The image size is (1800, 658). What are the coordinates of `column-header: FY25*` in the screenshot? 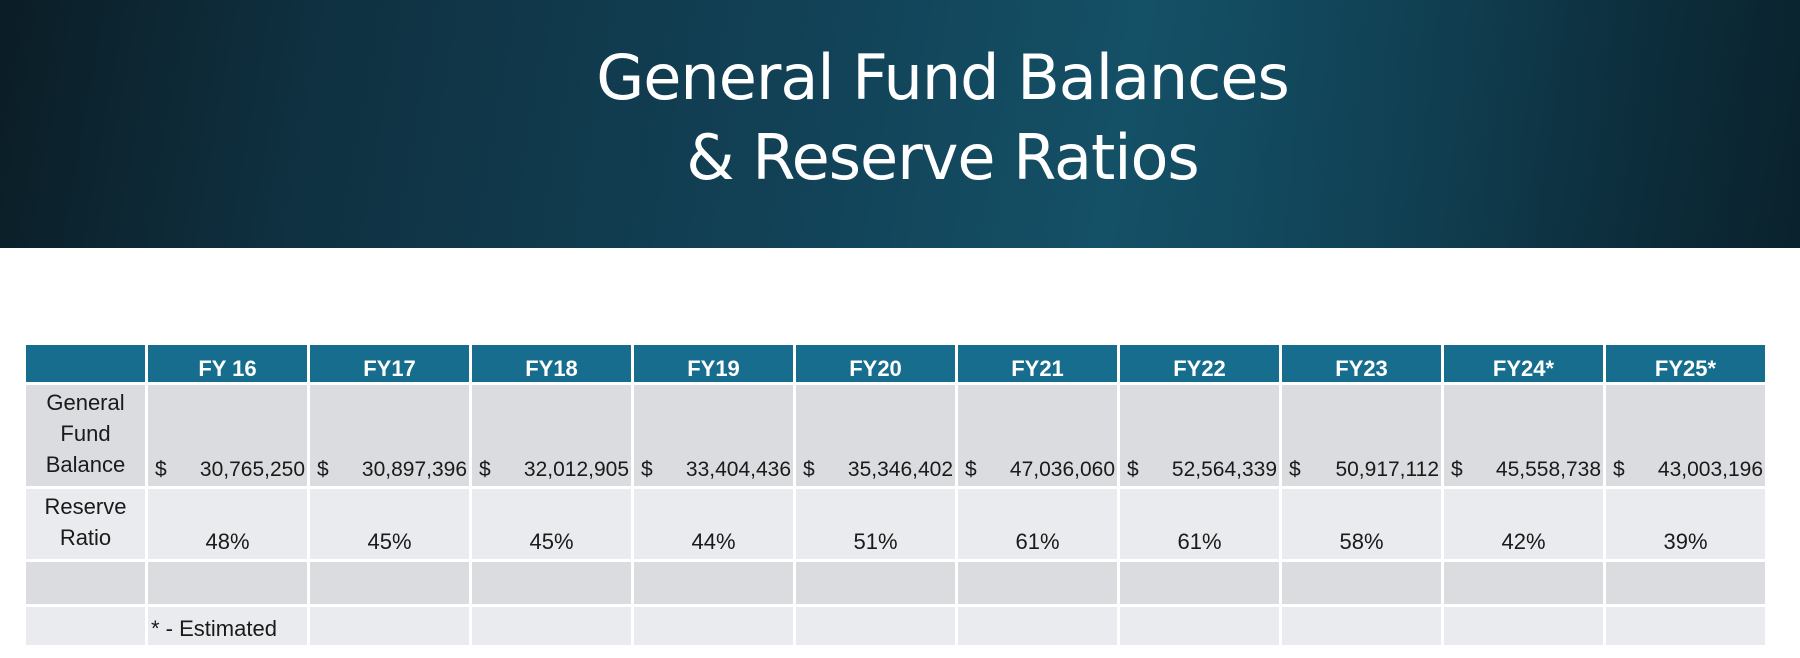 It's located at (1685, 363).